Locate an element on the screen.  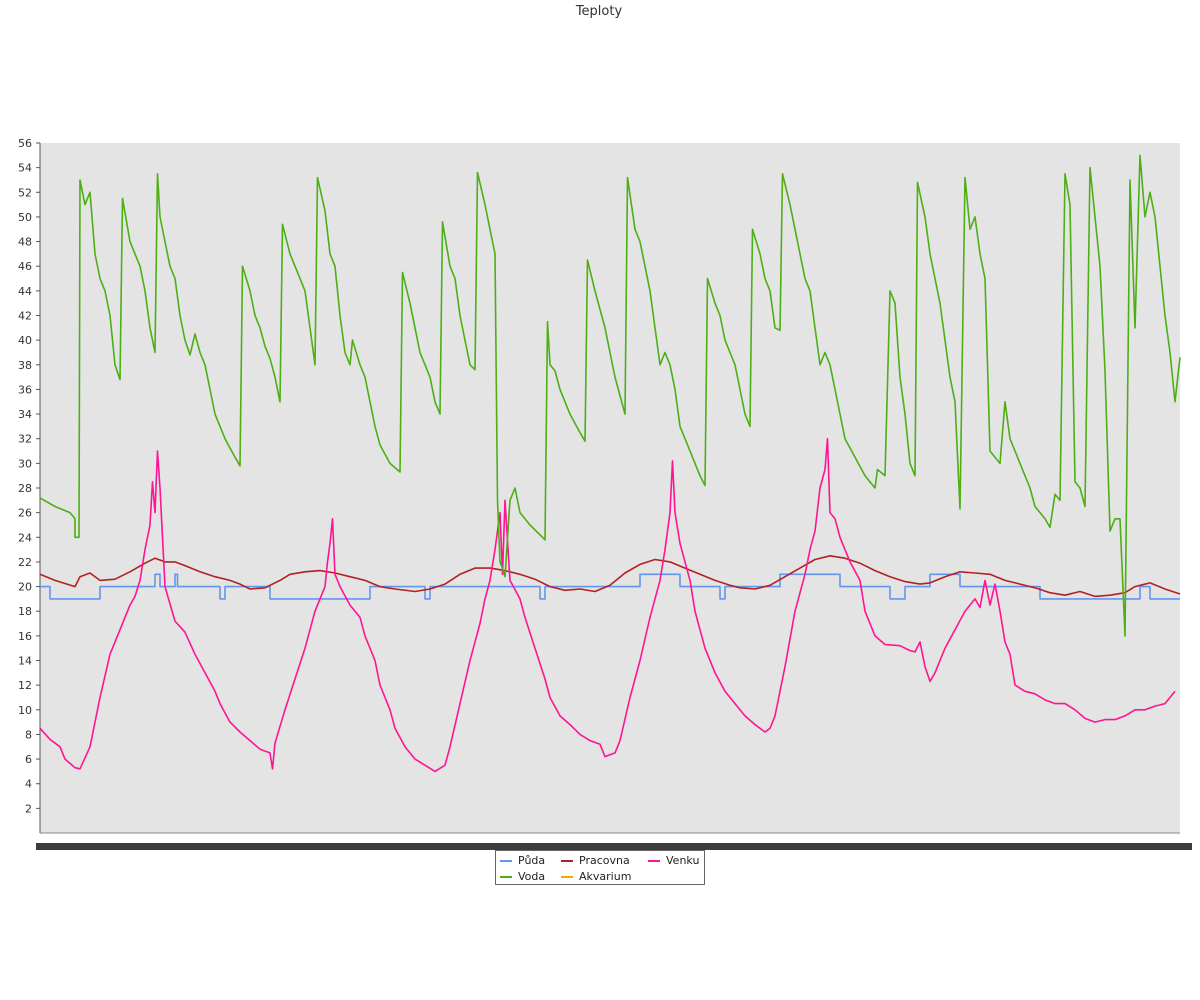
legend-label-akvarium: Akvarium is located at coordinates (605, 876).